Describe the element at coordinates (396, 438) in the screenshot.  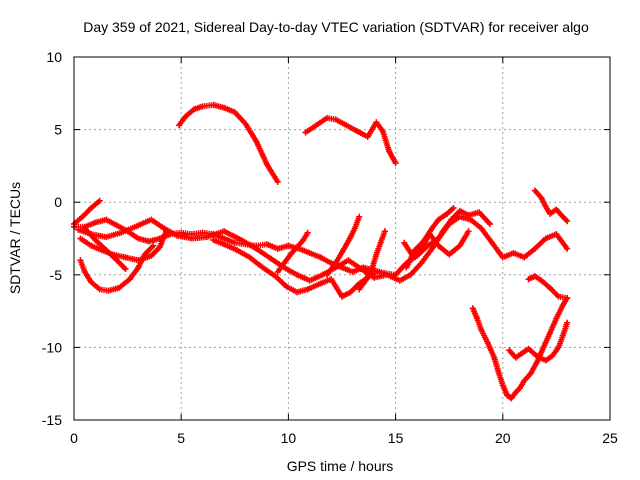
I see `x-tick-label: 15` at that location.